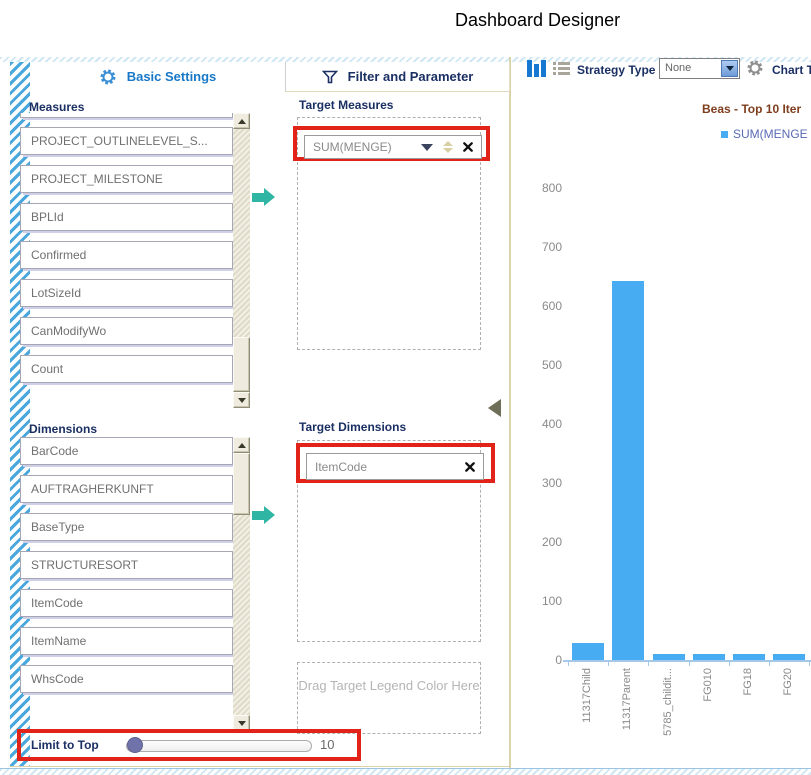  I want to click on tab-basic-settings: Basic Settings, so click(157, 76).